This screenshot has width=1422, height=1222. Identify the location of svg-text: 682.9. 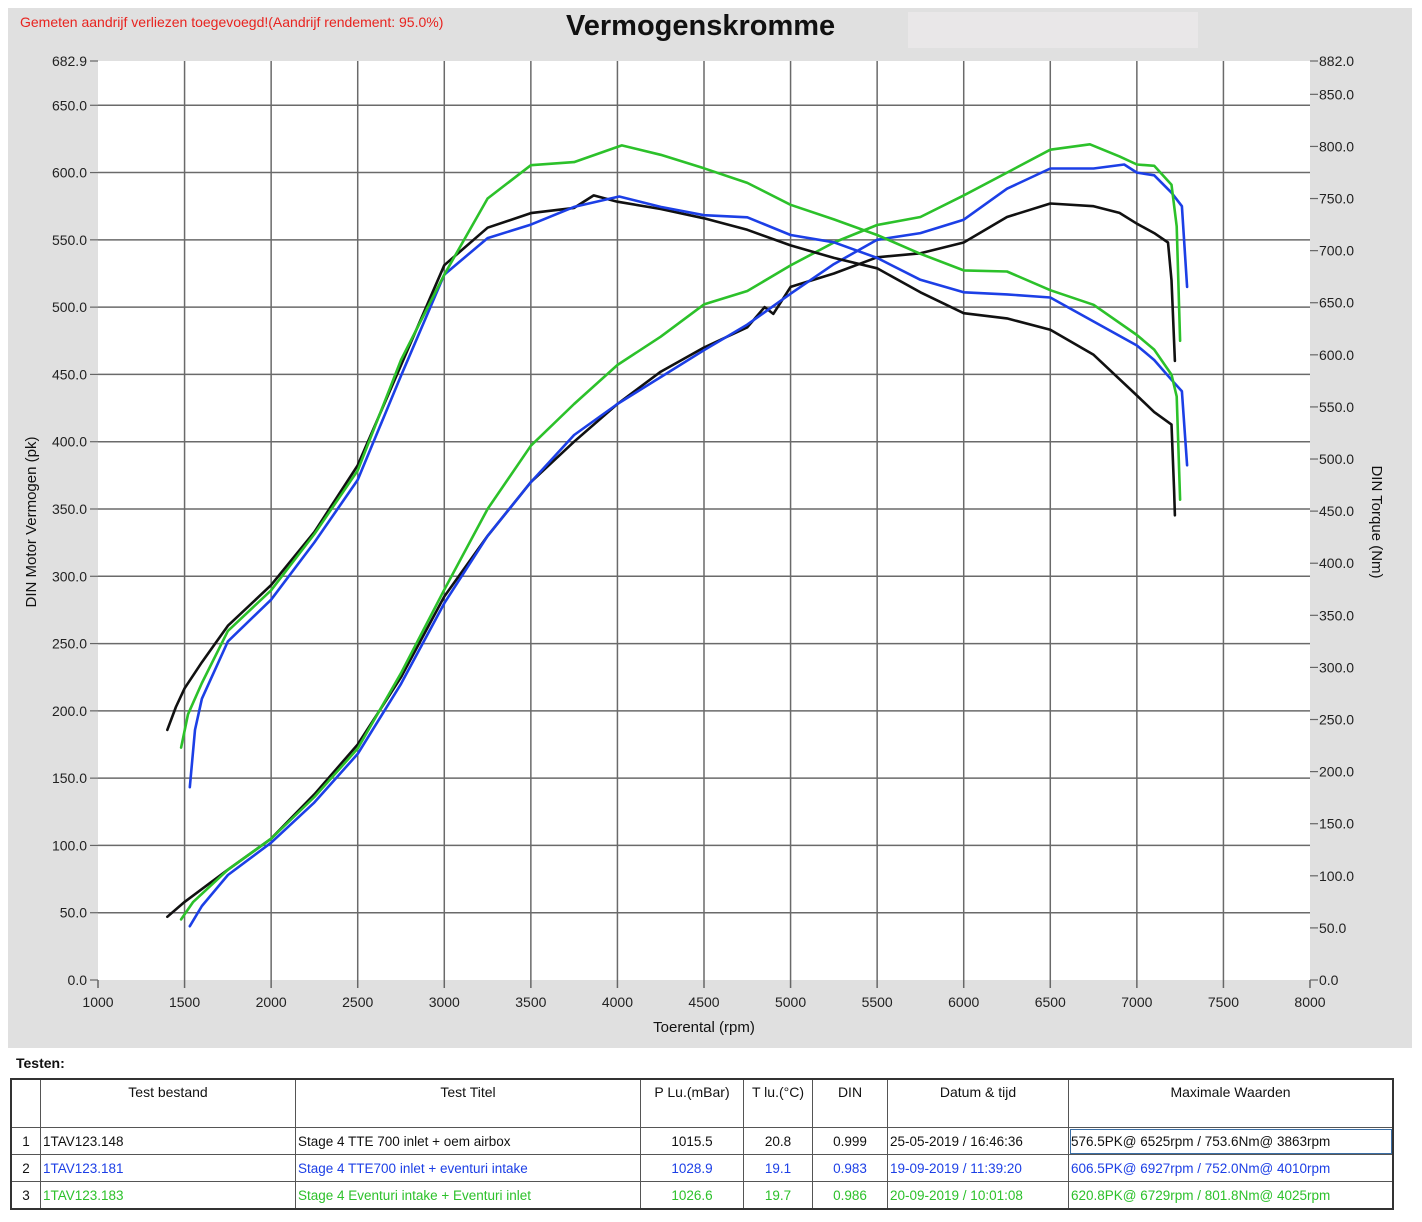
(69, 61).